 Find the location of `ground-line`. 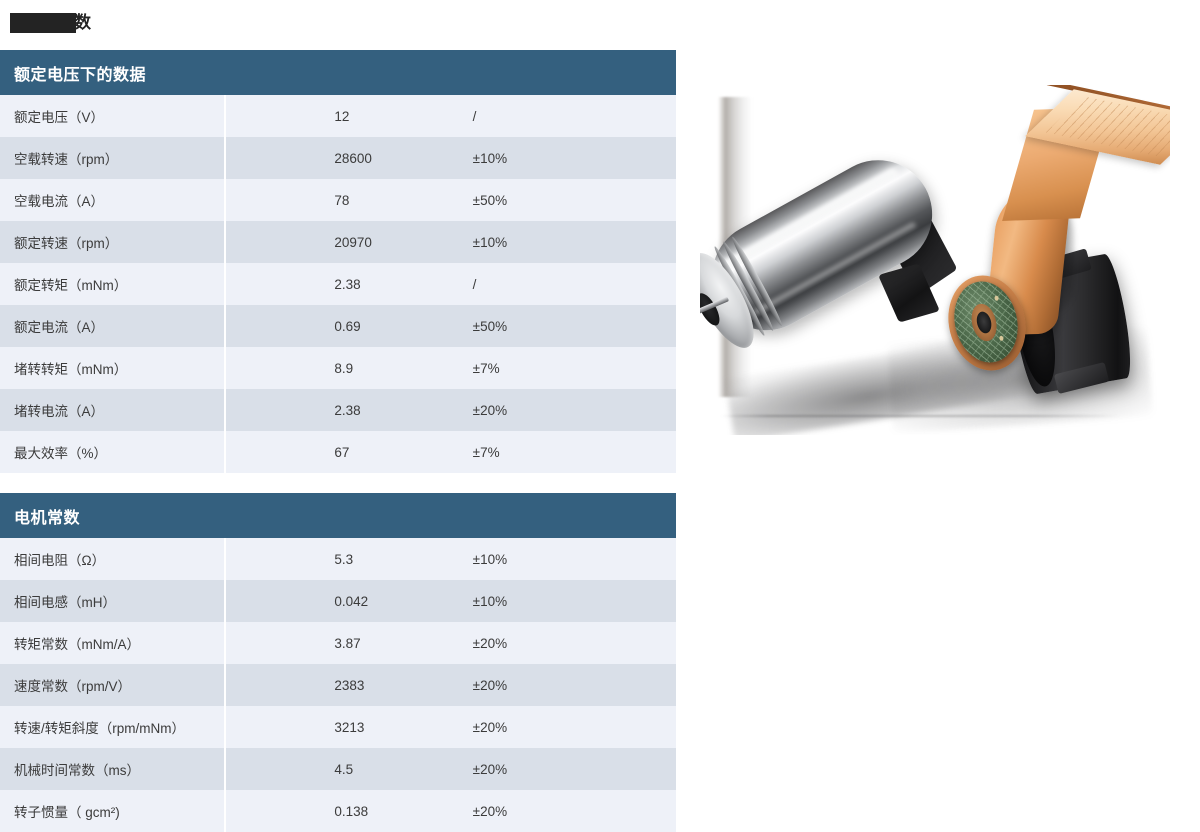

ground-line is located at coordinates (920, 416).